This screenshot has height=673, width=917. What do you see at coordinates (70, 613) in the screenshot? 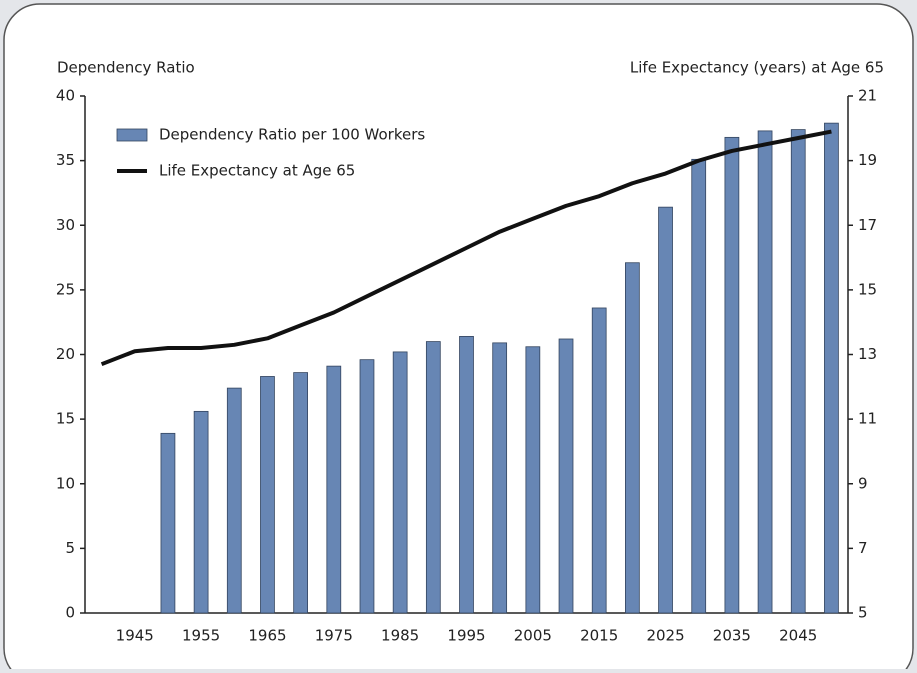
I see `y-tick-label: 0` at bounding box center [70, 613].